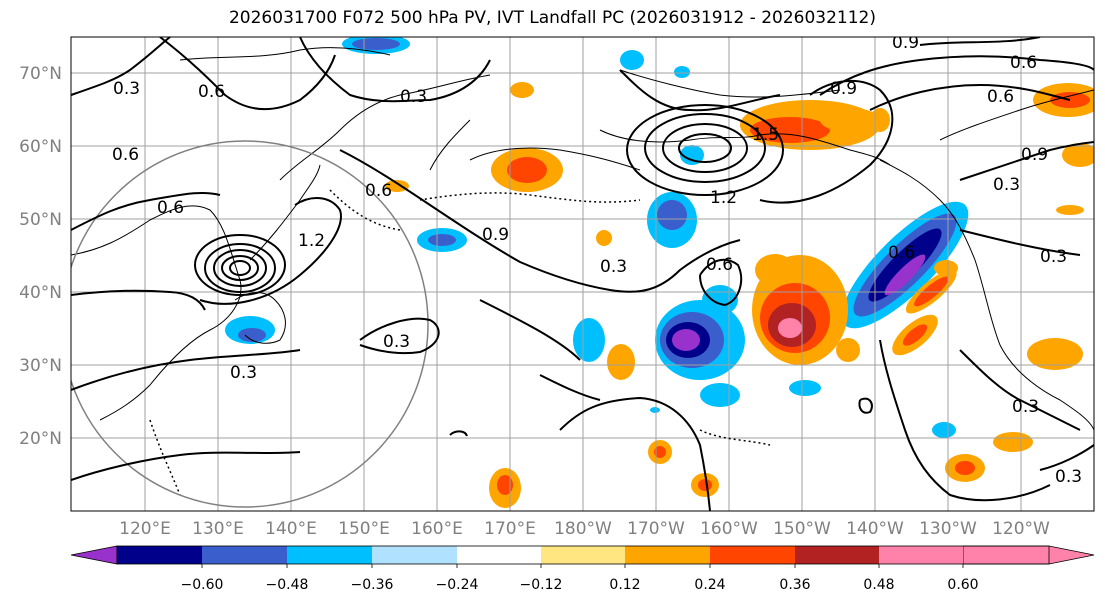 This screenshot has width=1105, height=604. What do you see at coordinates (218, 529) in the screenshot?
I see `lon-label: 130°E` at bounding box center [218, 529].